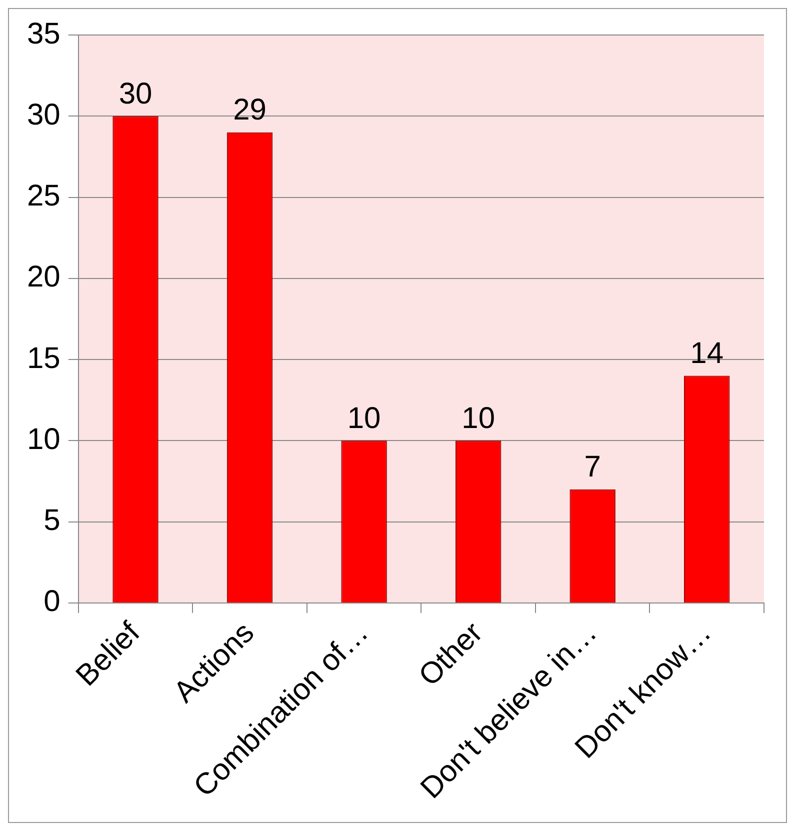 The width and height of the screenshot is (795, 833). What do you see at coordinates (43, 115) in the screenshot?
I see `y-tick-label: 30` at bounding box center [43, 115].